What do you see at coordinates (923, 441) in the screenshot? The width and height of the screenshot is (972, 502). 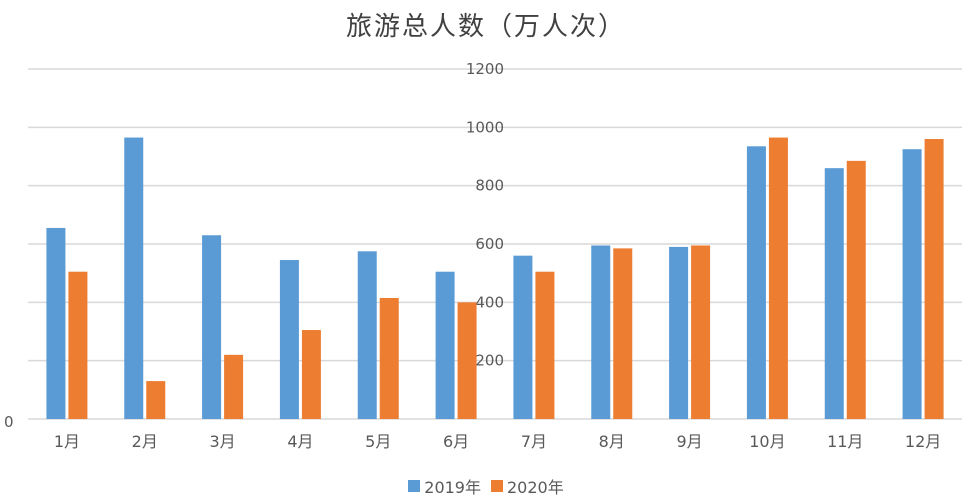 I see `x-tick-label-12月: 12月` at bounding box center [923, 441].